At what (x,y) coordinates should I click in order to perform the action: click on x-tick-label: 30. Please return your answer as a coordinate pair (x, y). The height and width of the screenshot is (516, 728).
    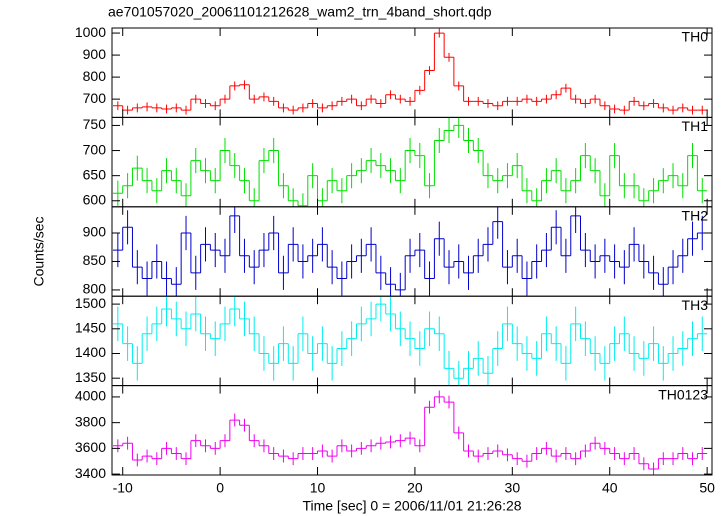
    Looking at the image, I should click on (513, 488).